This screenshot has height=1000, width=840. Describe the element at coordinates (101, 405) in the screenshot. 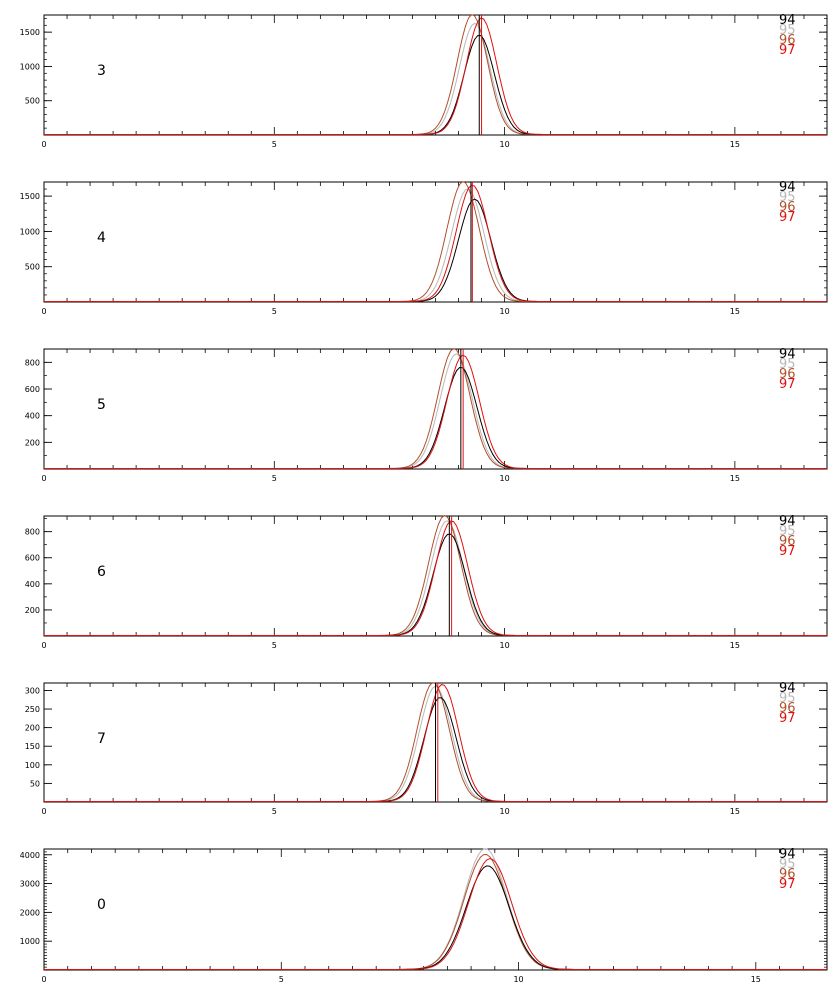

I see `panel-label: 5` at that location.